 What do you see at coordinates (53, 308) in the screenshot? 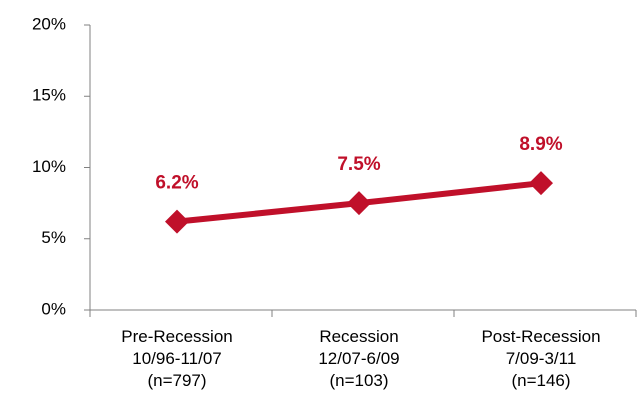
I see `y-tick-label: 0%` at bounding box center [53, 308].